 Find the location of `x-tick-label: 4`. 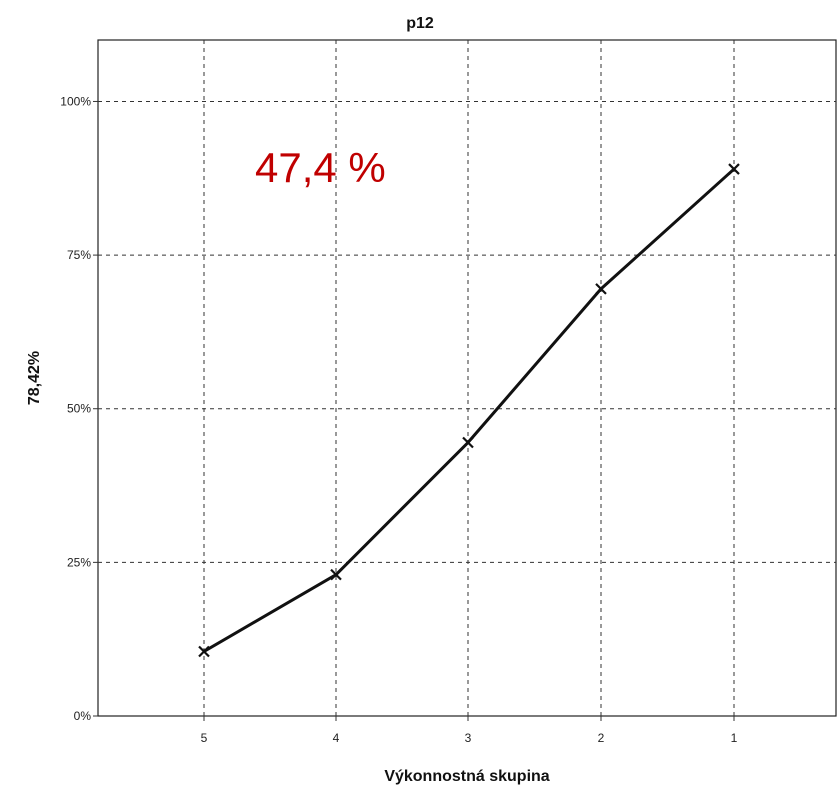

x-tick-label: 4 is located at coordinates (336, 738).